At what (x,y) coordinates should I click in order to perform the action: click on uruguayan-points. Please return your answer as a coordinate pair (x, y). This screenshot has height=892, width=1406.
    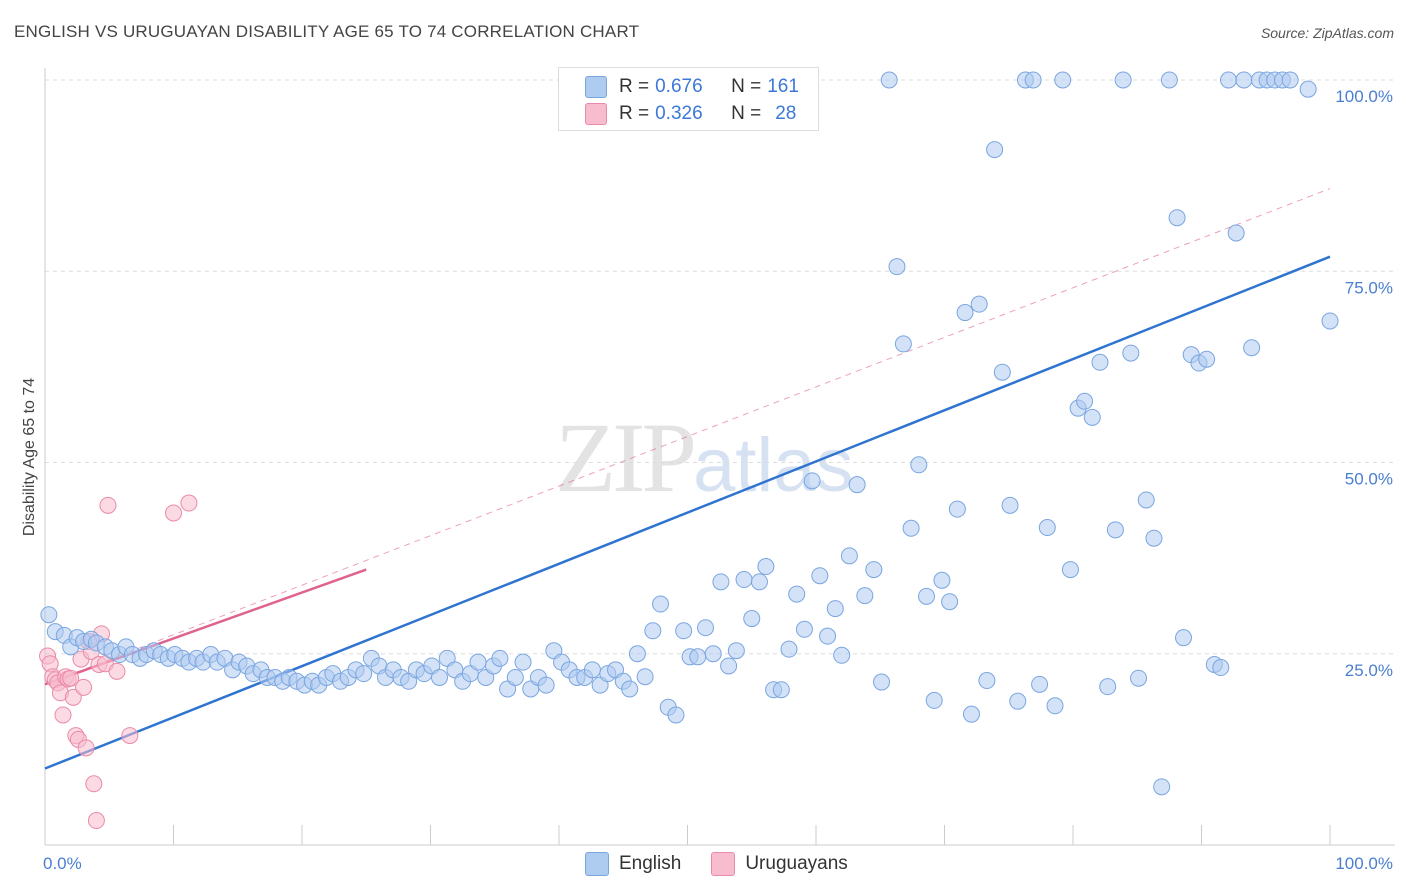
    Looking at the image, I should click on (118, 662).